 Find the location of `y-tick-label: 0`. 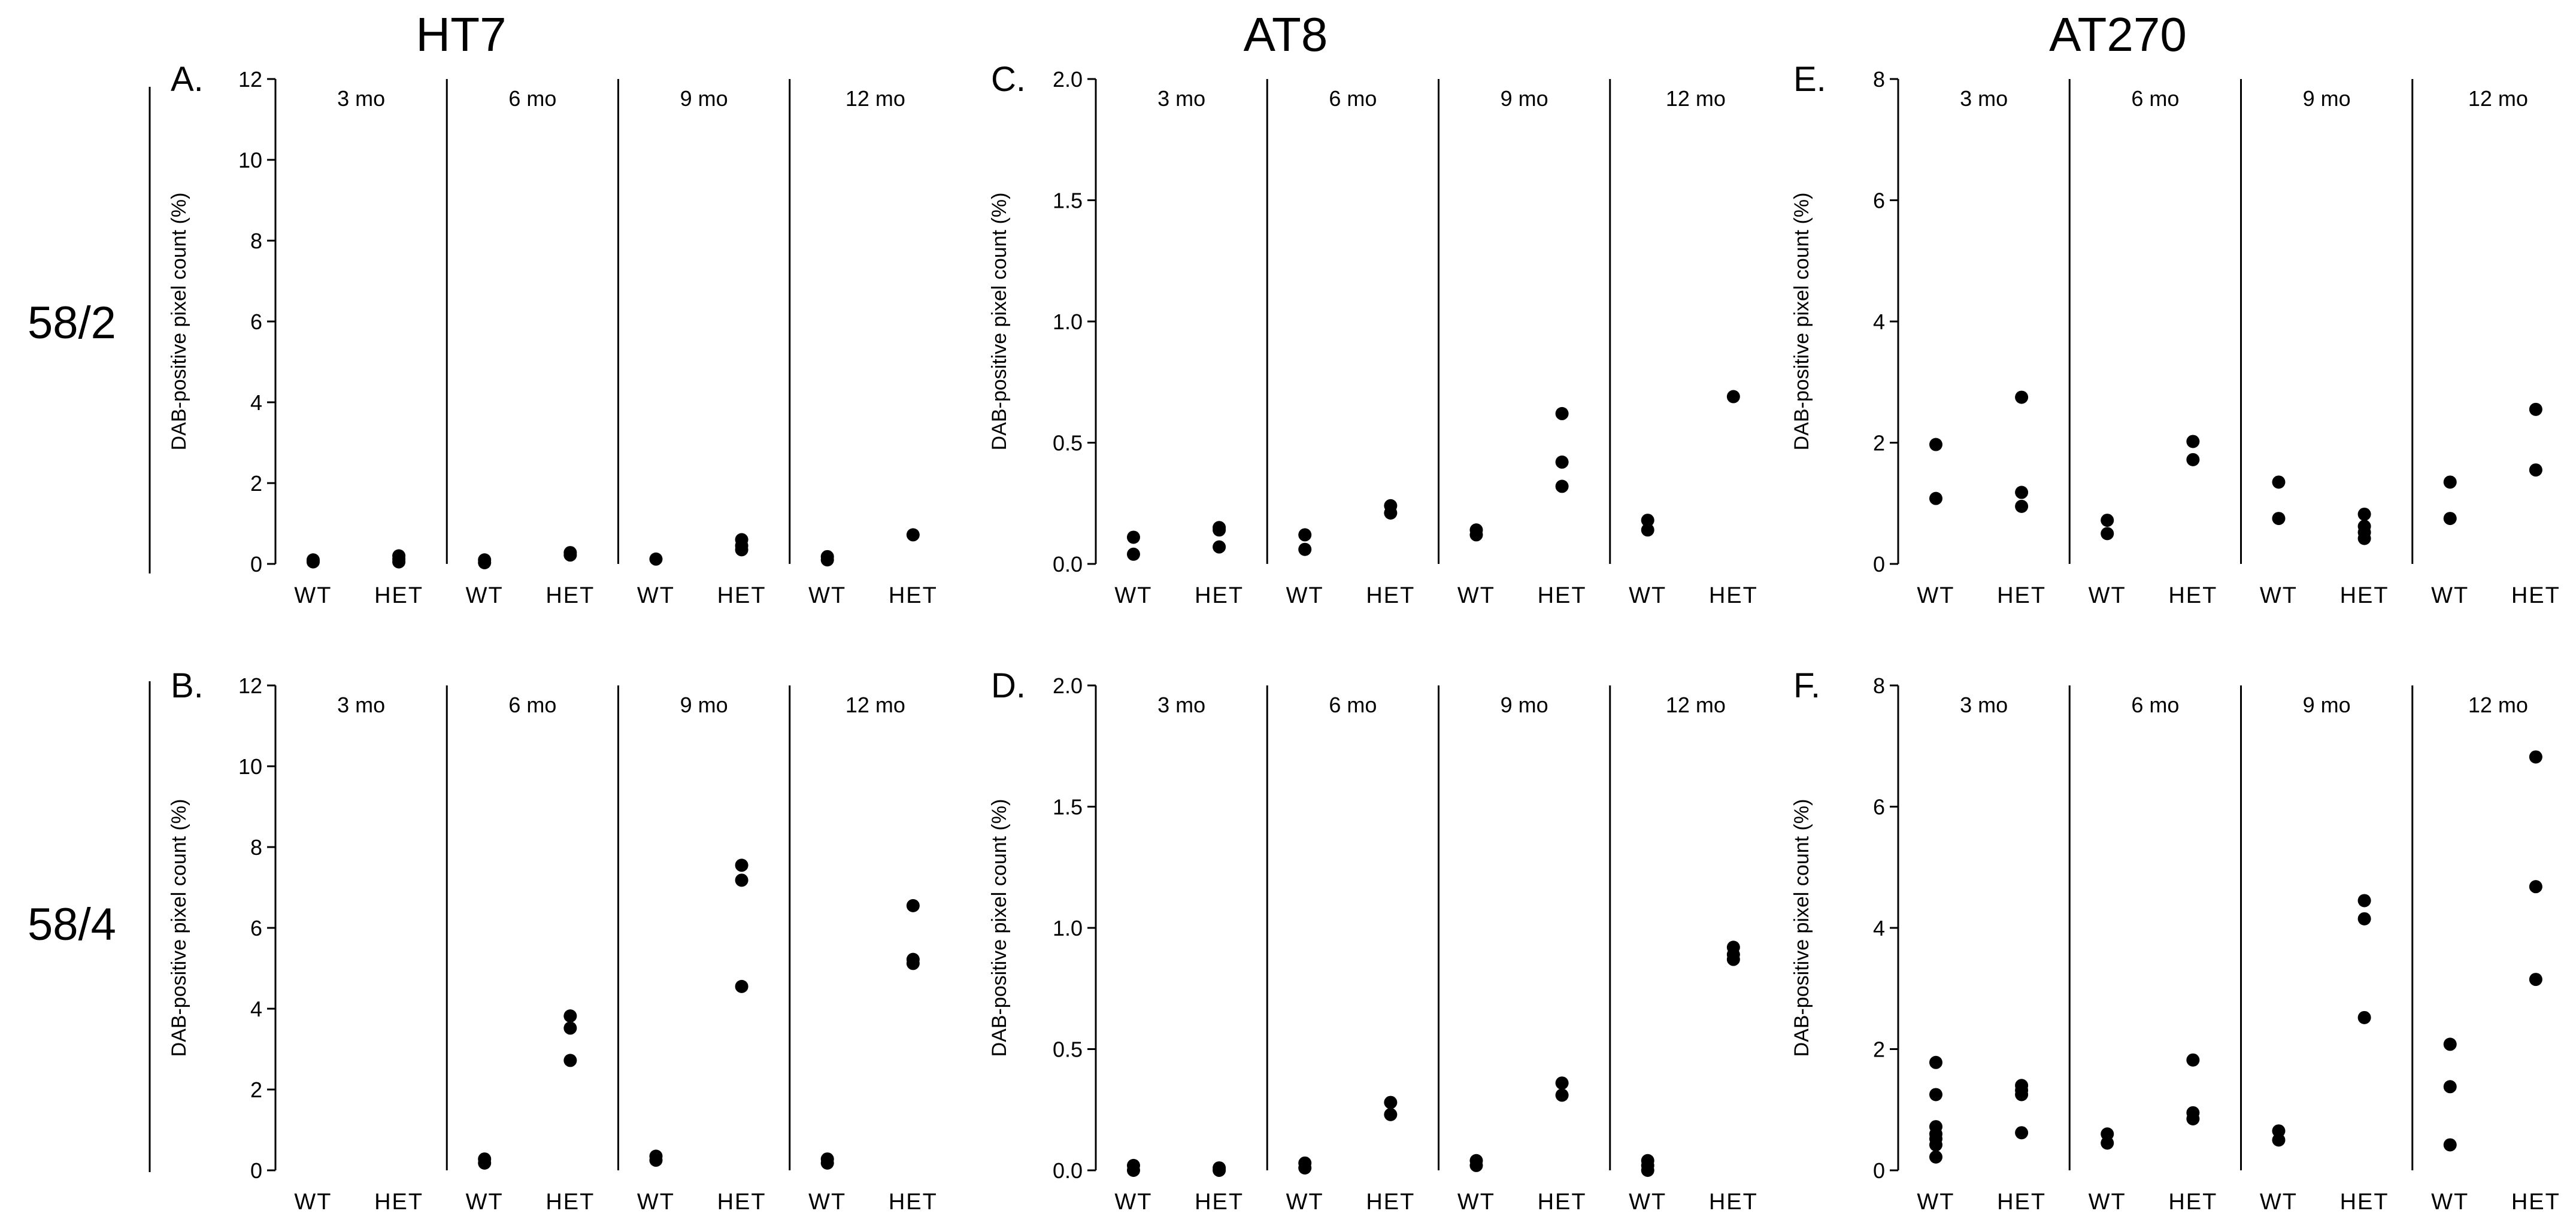

y-tick-label: 0 is located at coordinates (1879, 564).